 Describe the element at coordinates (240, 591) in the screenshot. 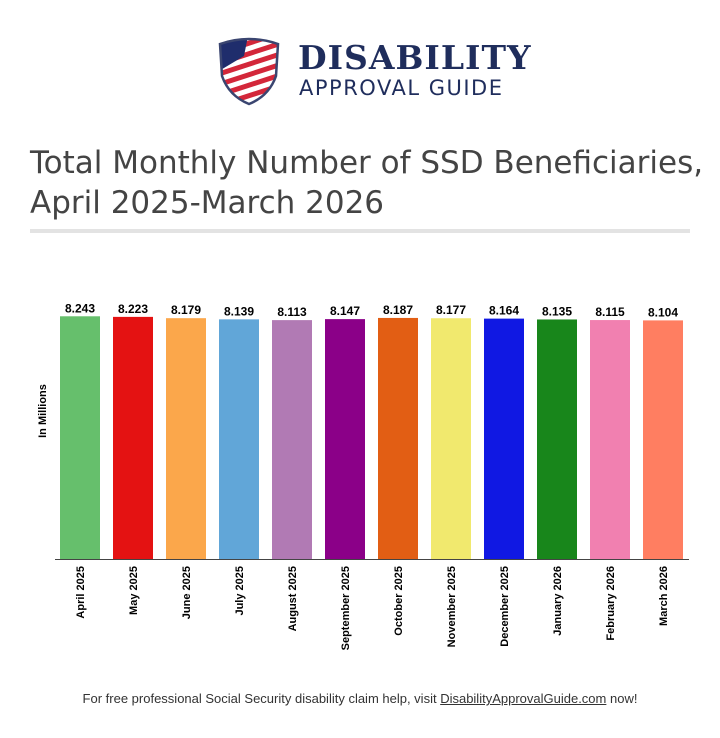

I see `x-tick-label: July 2025` at that location.